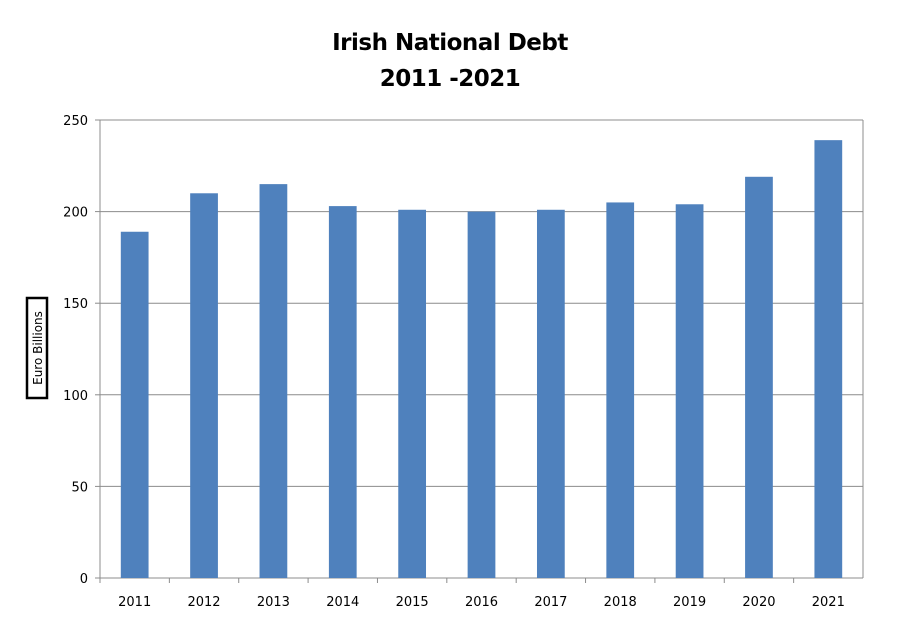 The image size is (900, 634). What do you see at coordinates (342, 392) in the screenshot?
I see `bar-2014` at bounding box center [342, 392].